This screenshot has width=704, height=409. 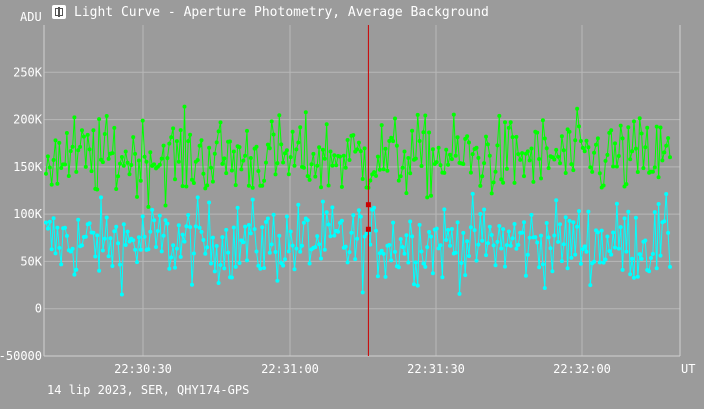 What do you see at coordinates (28, 72) in the screenshot?
I see `y-tick-label: 250K` at bounding box center [28, 72].